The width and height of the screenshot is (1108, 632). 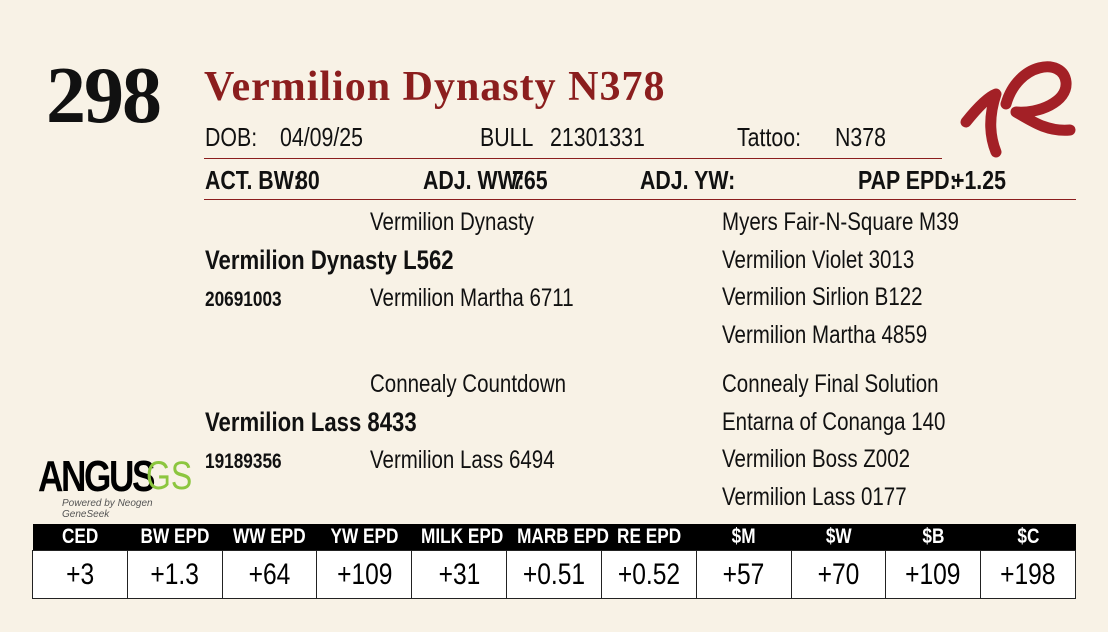 I want to click on epd-value: +198, so click(x=1028, y=574).